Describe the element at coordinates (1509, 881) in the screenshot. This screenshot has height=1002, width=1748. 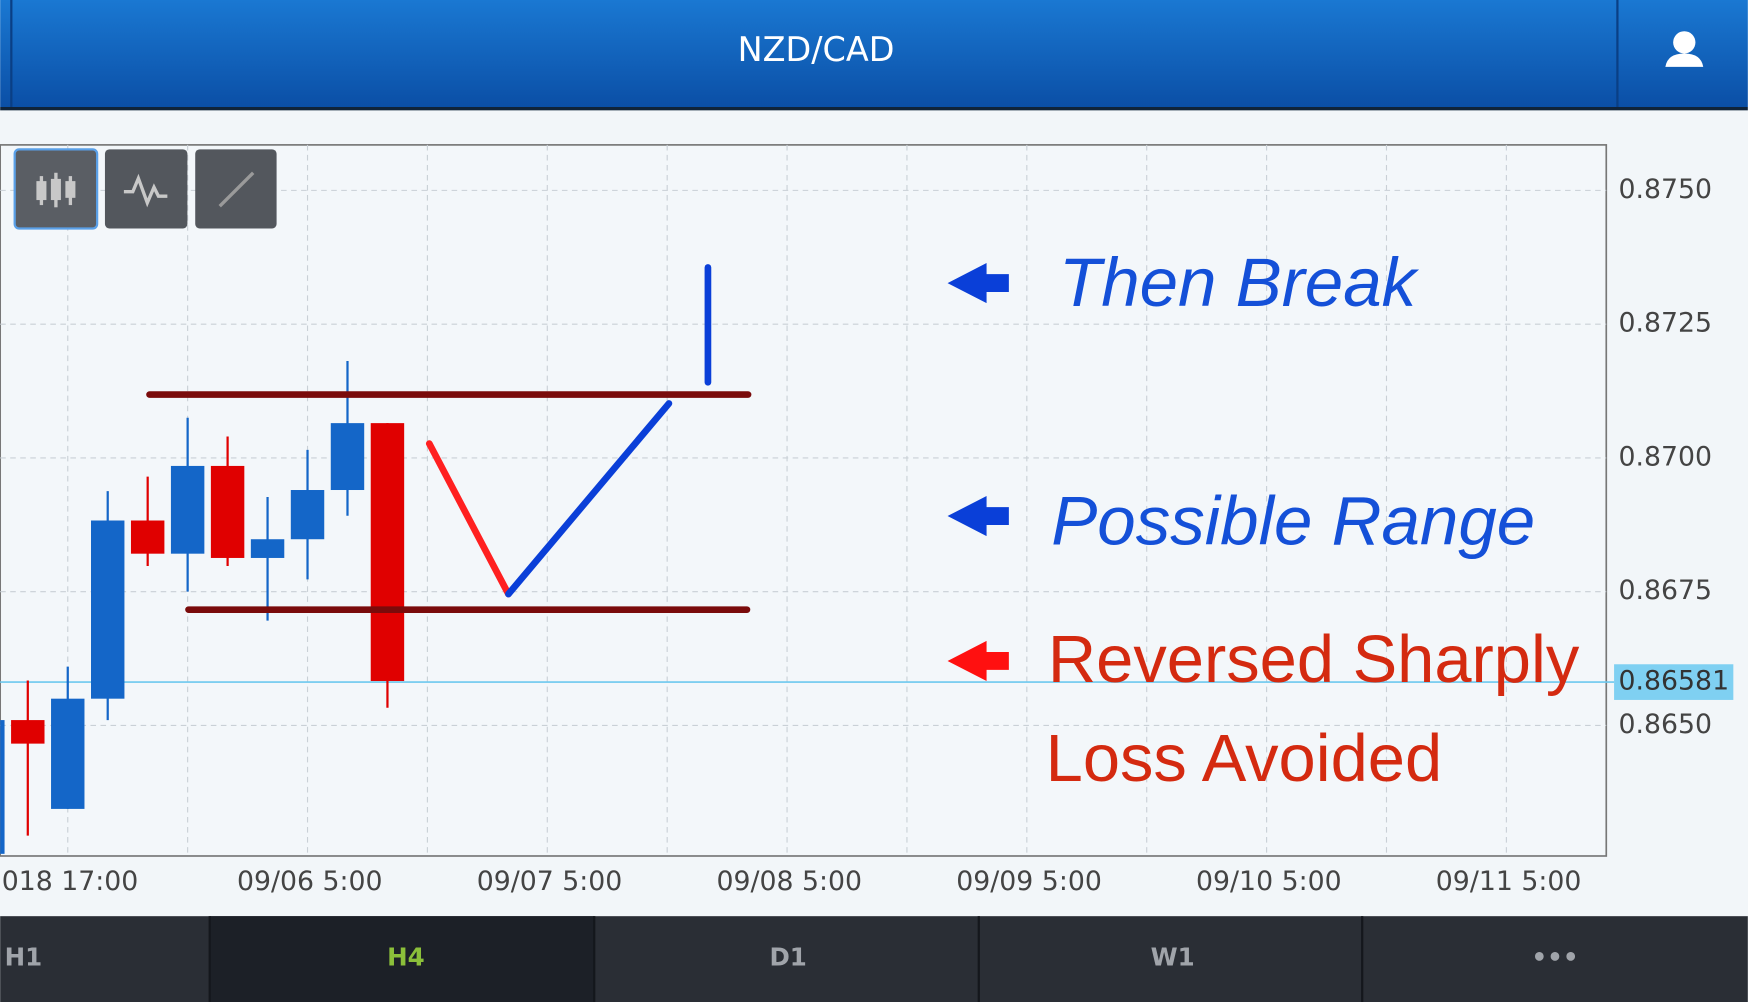
I see `x-tick-label: 09/11 5:00` at that location.